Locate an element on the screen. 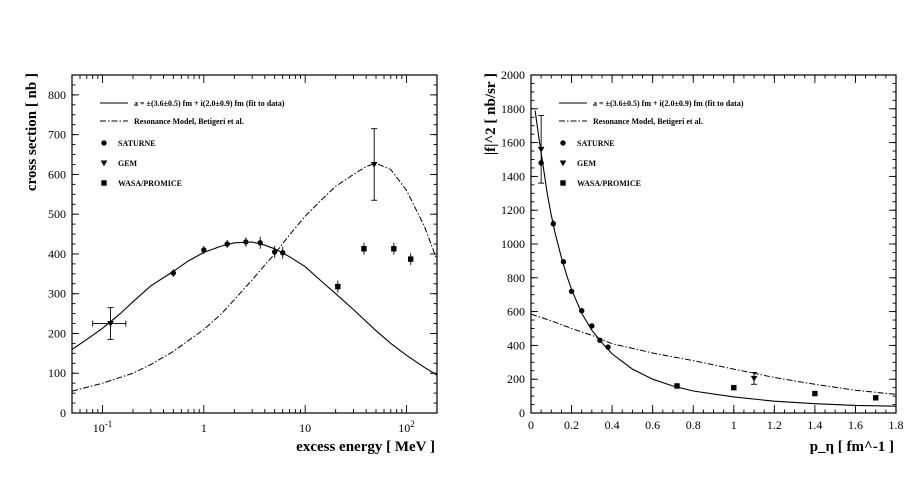 This screenshot has width=907, height=487. x-axis-label: p_η [ fm^-1 ] is located at coordinates (852, 447).